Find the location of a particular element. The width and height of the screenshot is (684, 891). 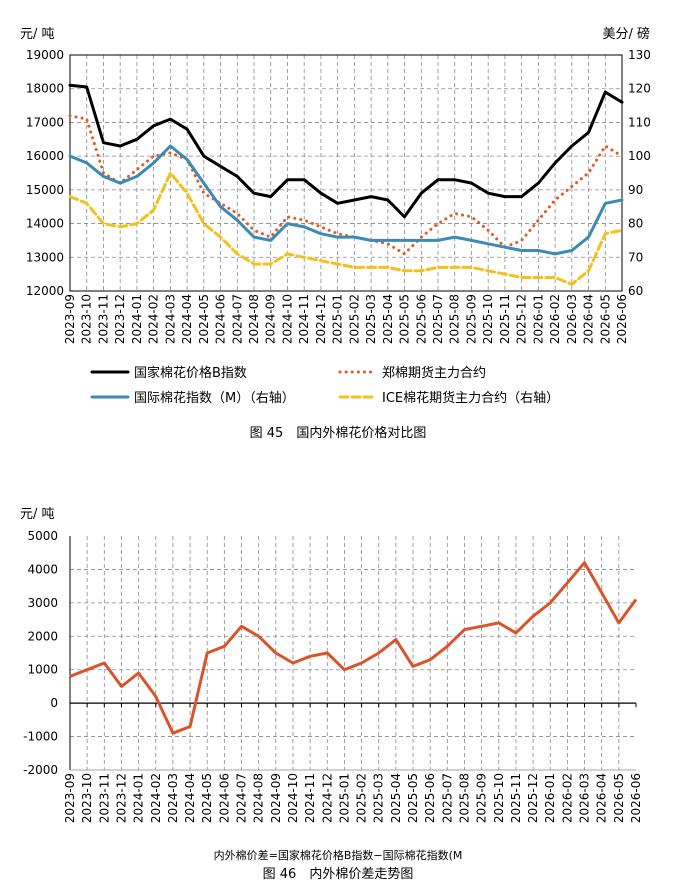

y-tick-label: 3000 is located at coordinates (42, 603).